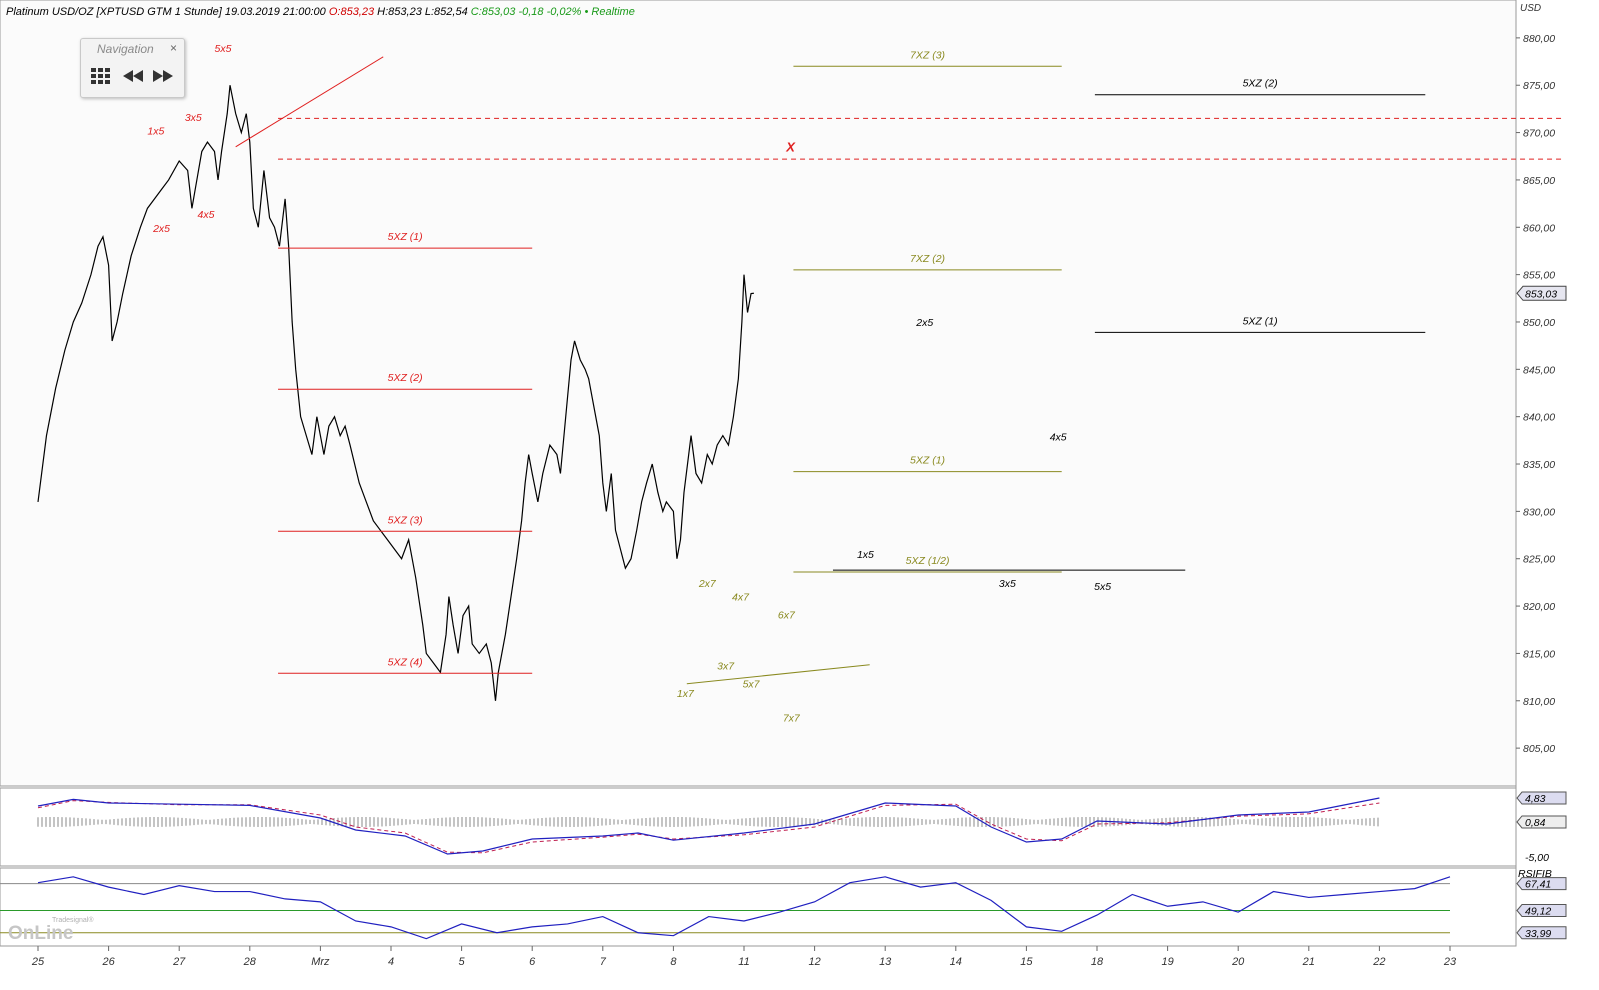 This screenshot has width=1599, height=990. I want to click on wave-annotation: 1x7, so click(686, 694).